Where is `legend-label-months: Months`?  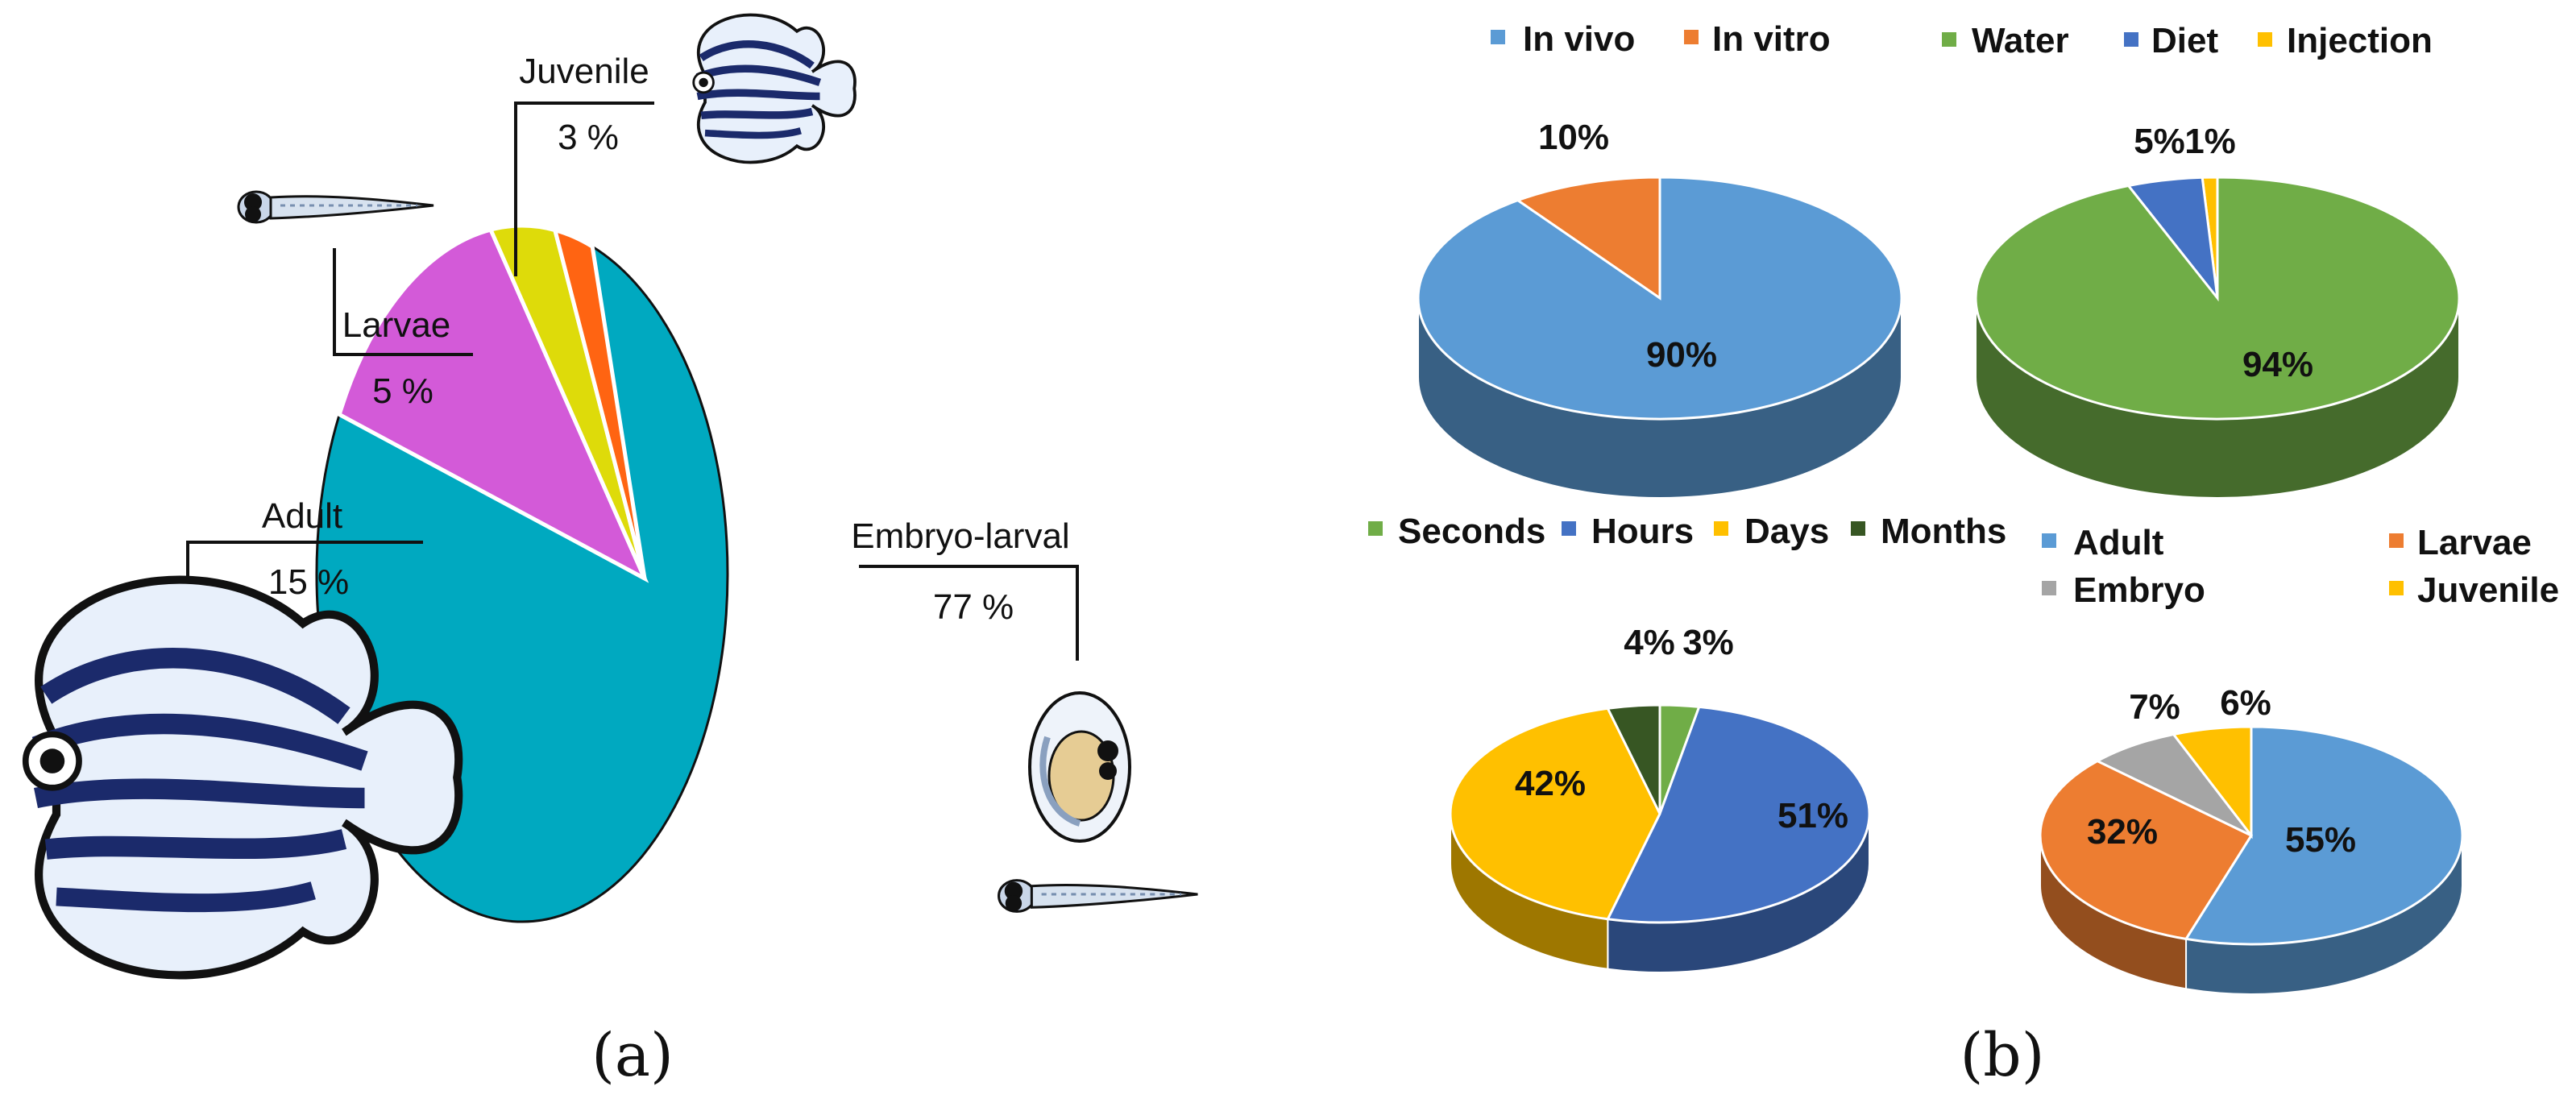 legend-label-months: Months is located at coordinates (1943, 532).